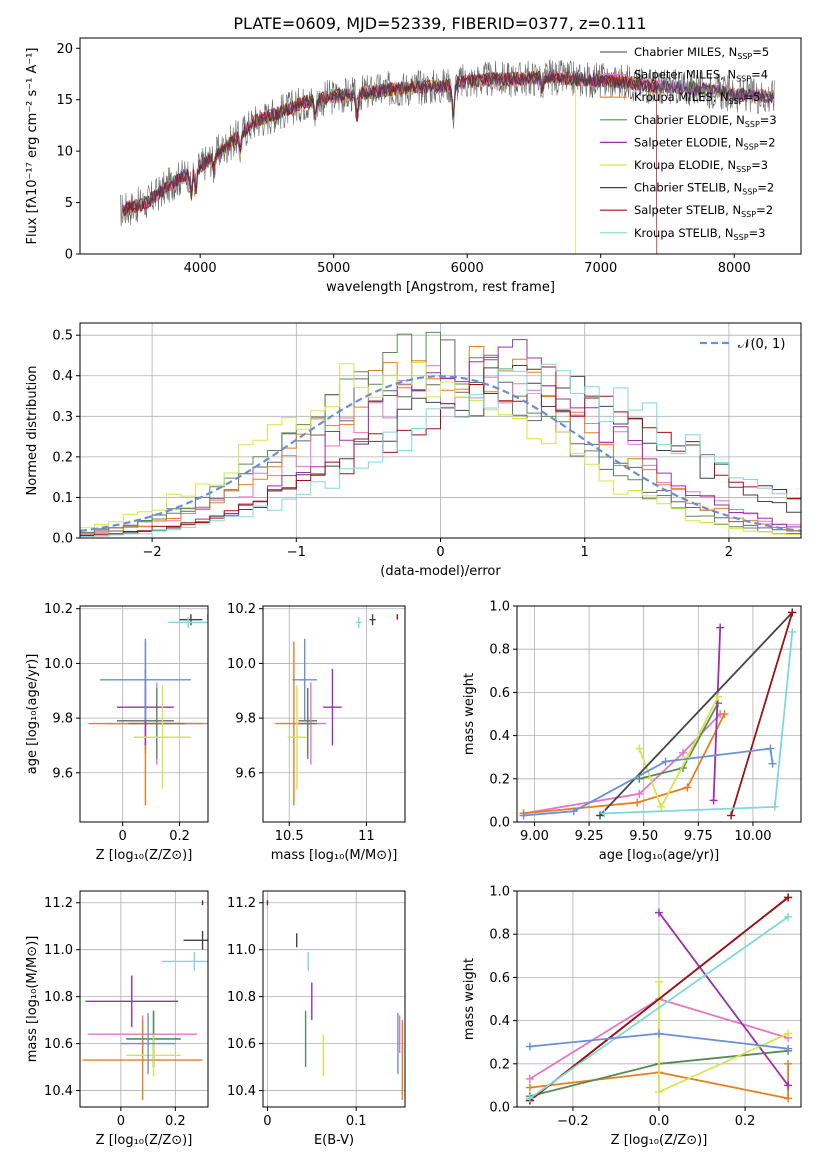 This screenshot has height=1170, width=819. I want to click on legend-label: Salpeter ELODIE, NSSP=2, so click(705, 143).